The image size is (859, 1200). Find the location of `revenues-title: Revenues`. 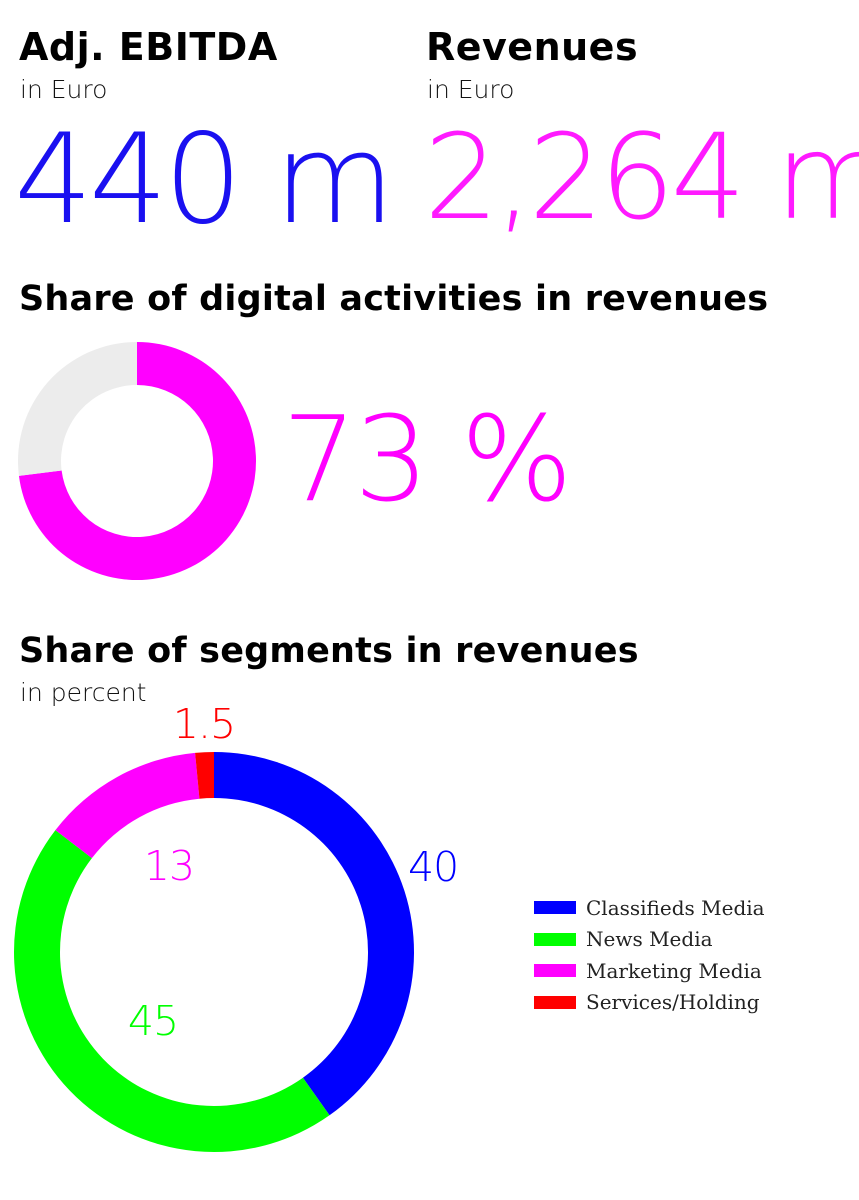

revenues-title: Revenues is located at coordinates (532, 47).